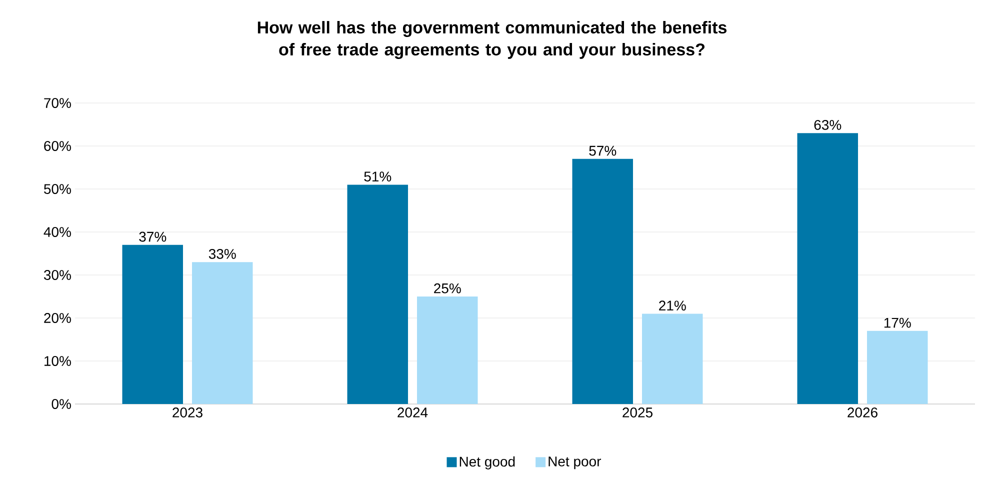 The width and height of the screenshot is (985, 490). Describe the element at coordinates (222, 253) in the screenshot. I see `data-label: 33%` at that location.